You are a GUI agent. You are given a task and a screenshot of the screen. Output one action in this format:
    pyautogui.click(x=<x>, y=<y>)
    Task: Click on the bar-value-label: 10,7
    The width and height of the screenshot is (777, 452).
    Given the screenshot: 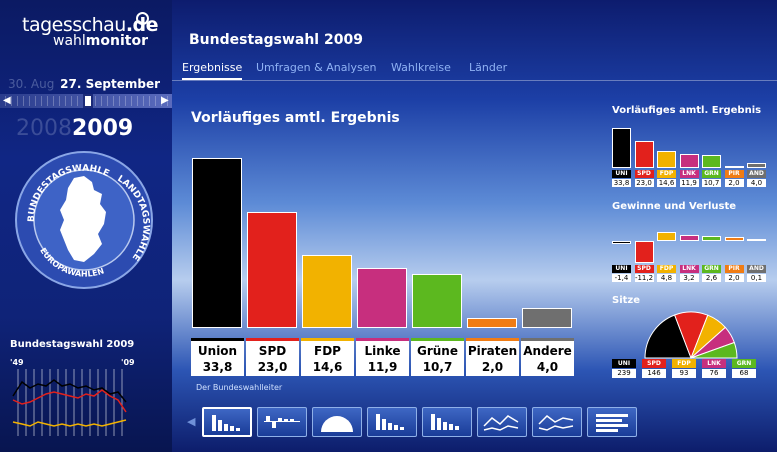 What is the action you would take?
    pyautogui.click(x=437, y=367)
    